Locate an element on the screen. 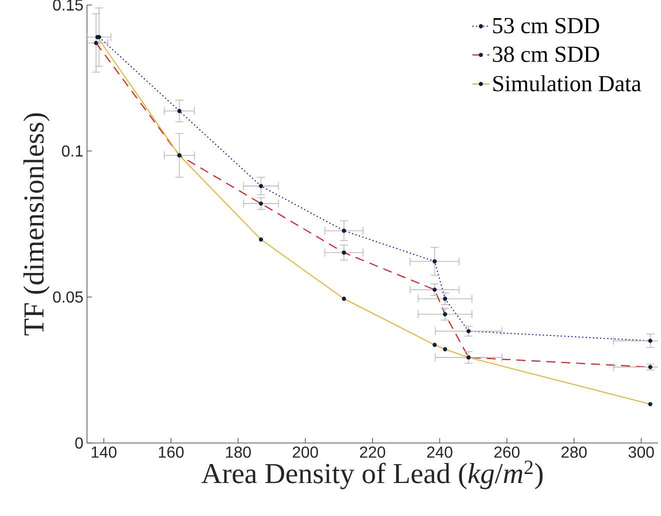  x-tick-label: 260 is located at coordinates (507, 452).